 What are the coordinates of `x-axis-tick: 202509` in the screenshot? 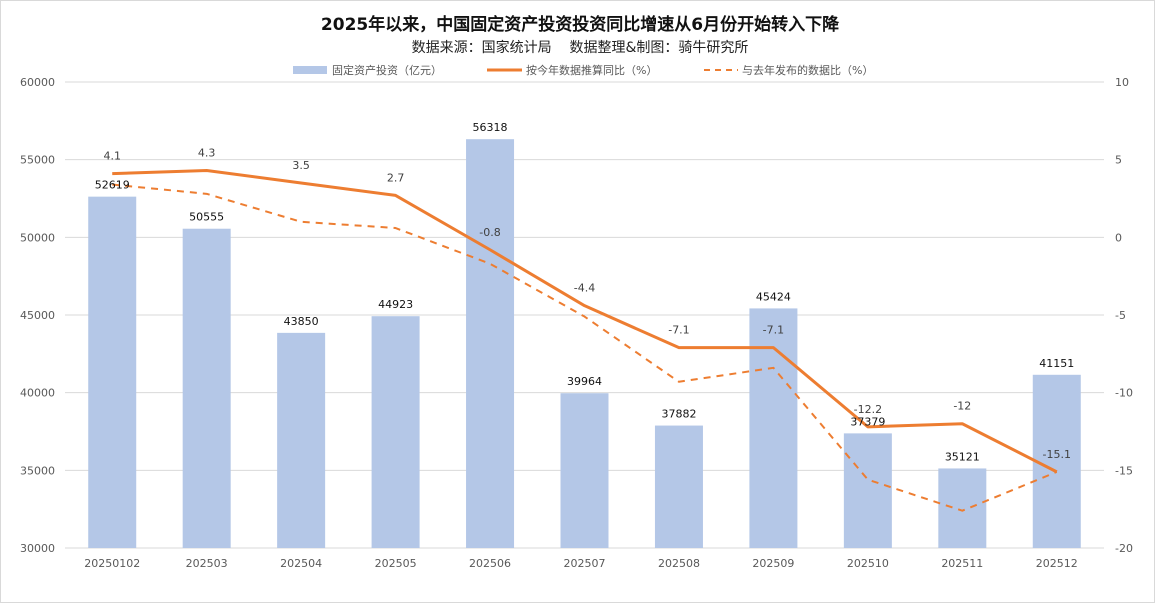 It's located at (773, 563).